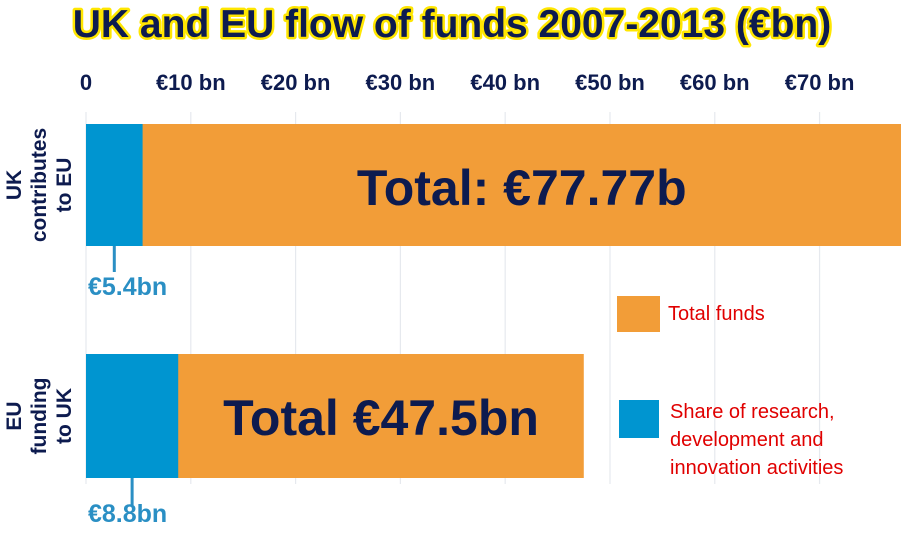  I want to click on x-tick-label: €70 bn, so click(820, 82).